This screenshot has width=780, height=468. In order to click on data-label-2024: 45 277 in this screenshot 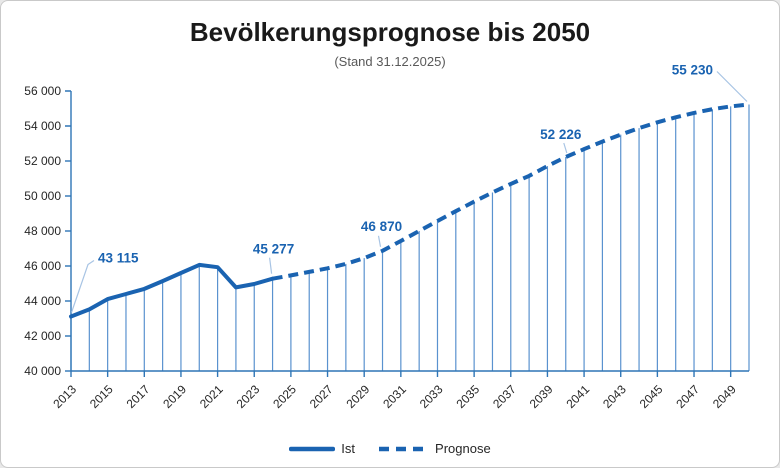, I will do `click(273, 249)`.